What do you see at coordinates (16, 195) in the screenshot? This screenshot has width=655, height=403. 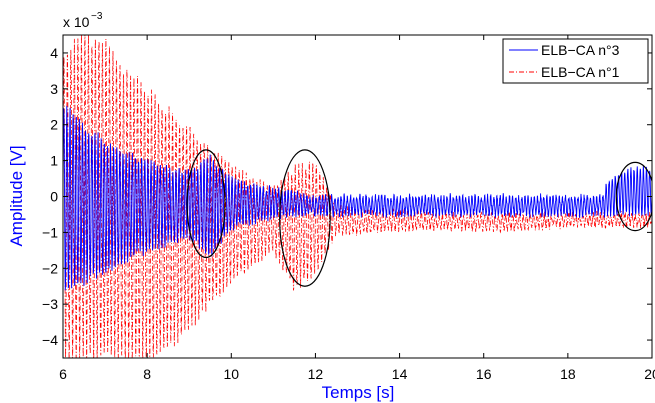 I see `y-axis-label: Amplitude [V]` at bounding box center [16, 195].